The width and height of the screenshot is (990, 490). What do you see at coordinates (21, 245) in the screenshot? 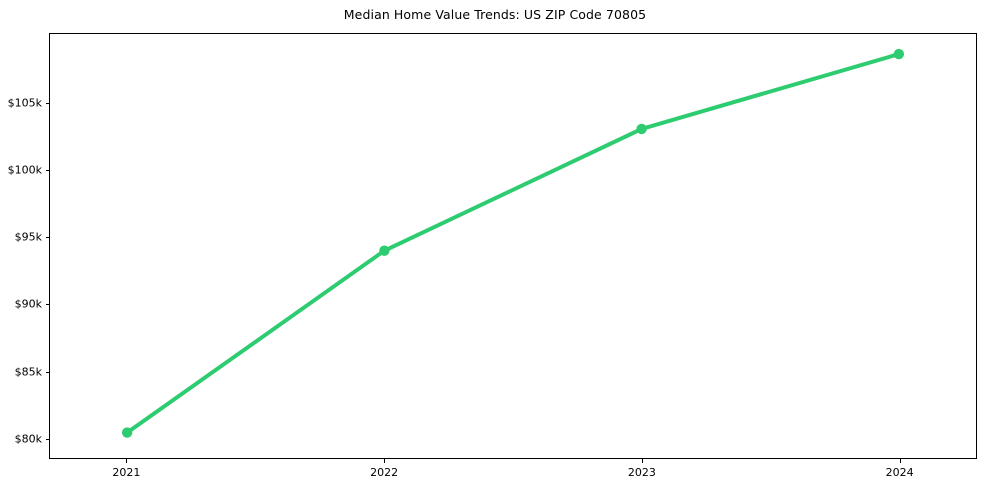
I see `y-axis-tick-labels: $80k $85k $90k $95k $100k $105k` at bounding box center [21, 245].